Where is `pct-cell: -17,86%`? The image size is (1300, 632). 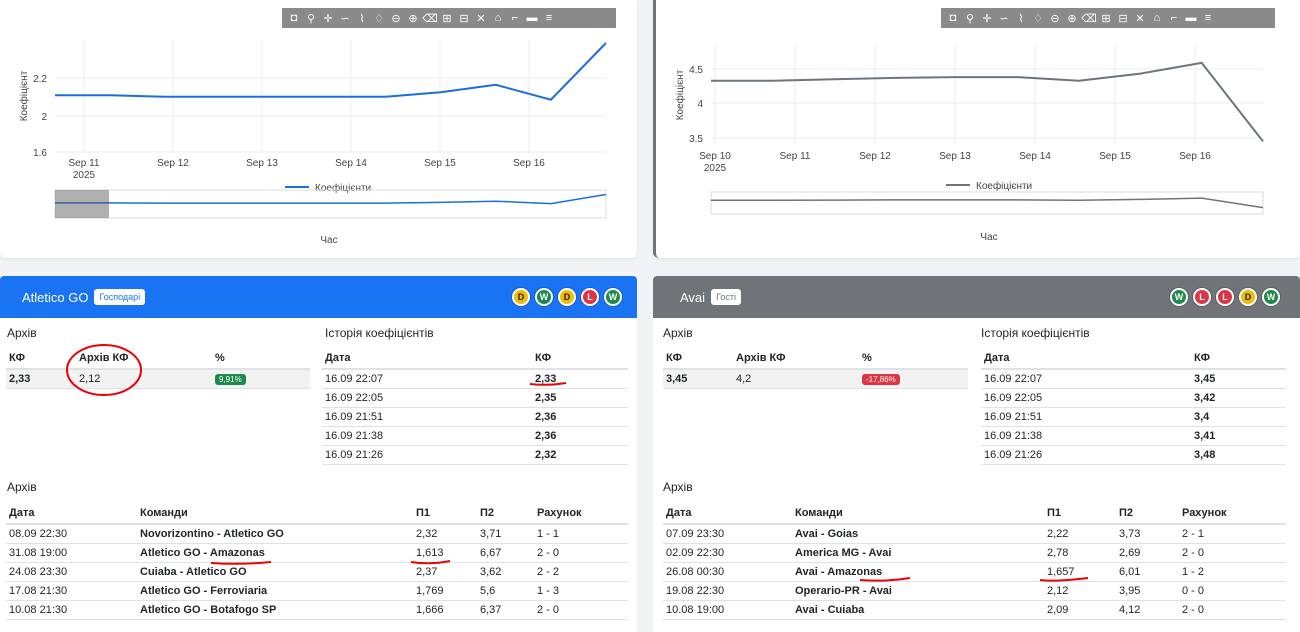 pct-cell: -17,86% is located at coordinates (913, 379).